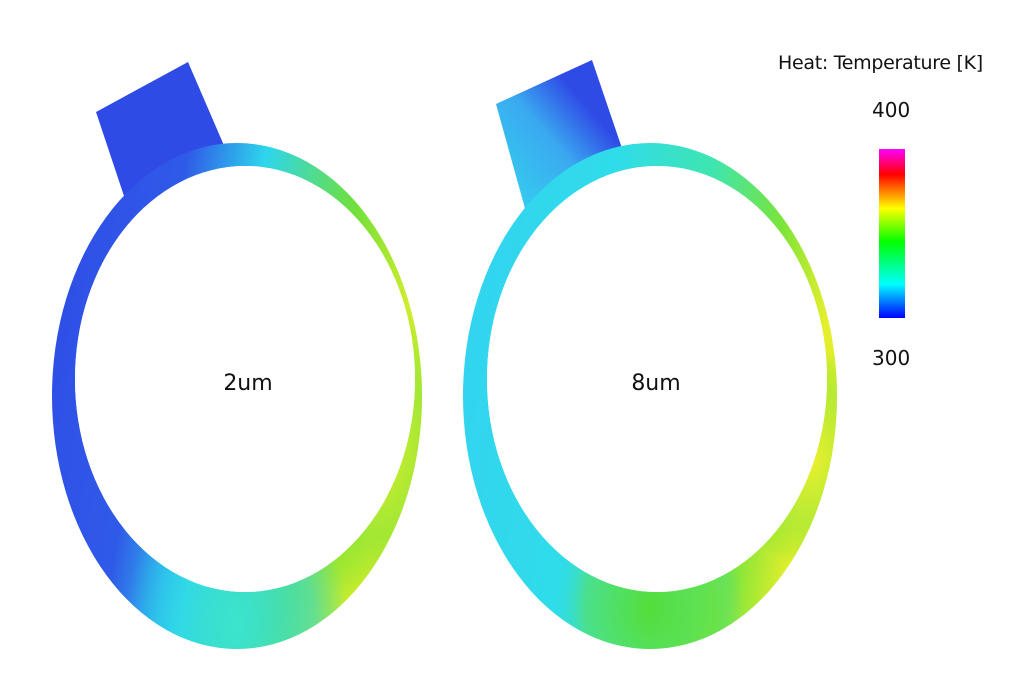 Image resolution: width=1024 pixels, height=686 pixels. Describe the element at coordinates (892, 233) in the screenshot. I see `temperature-colorbar` at that location.